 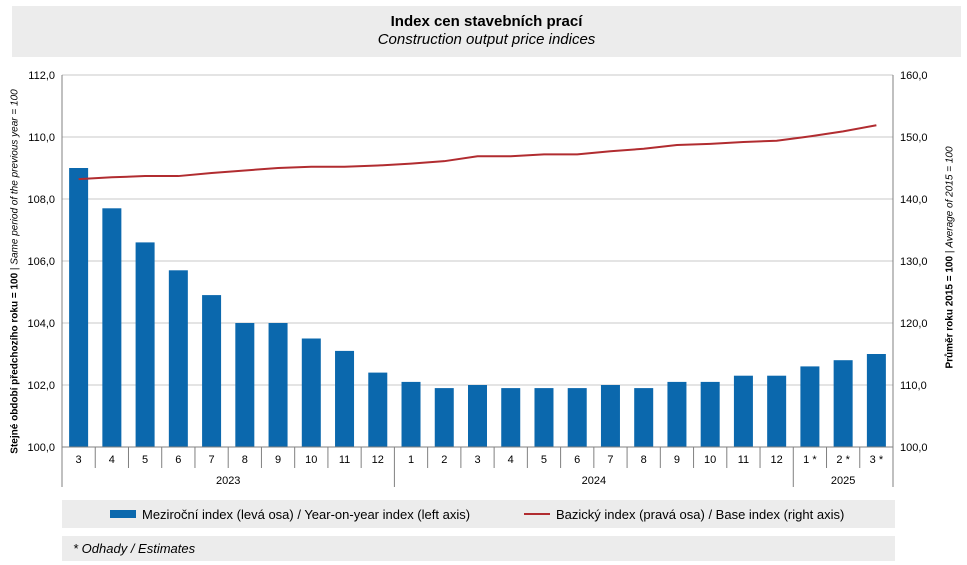 What do you see at coordinates (41, 386) in the screenshot?
I see `left-tick-label: 102,0` at bounding box center [41, 386].